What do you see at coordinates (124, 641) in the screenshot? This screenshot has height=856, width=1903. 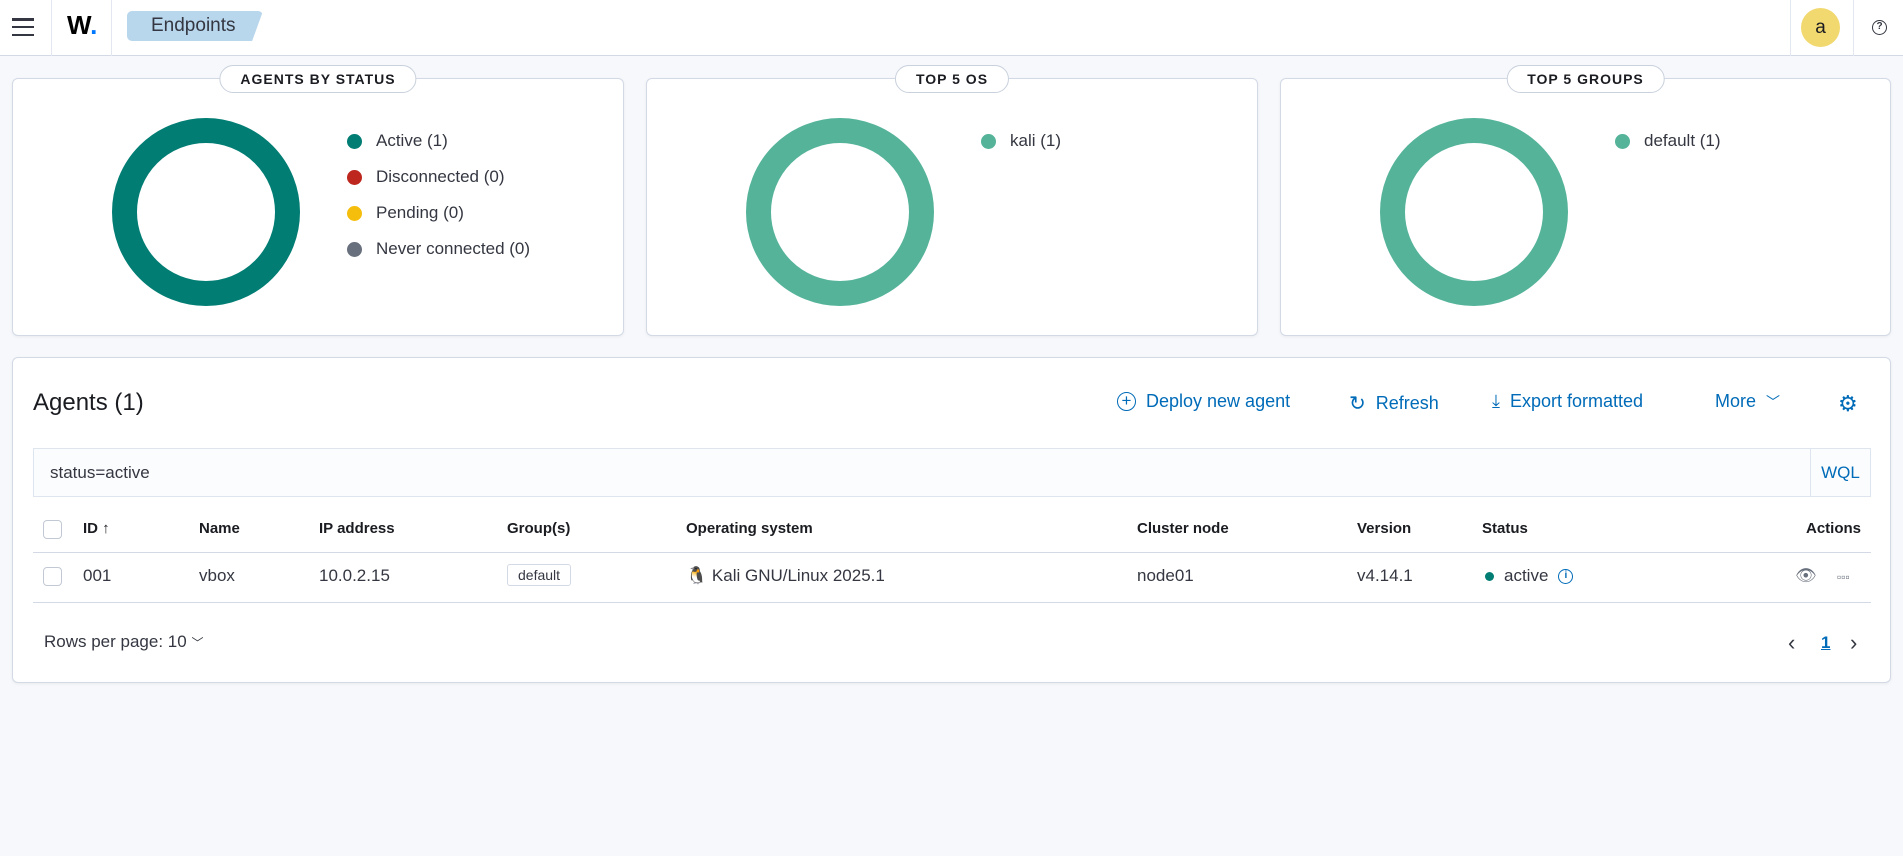 I see `rows-per-page-selector: Rows per page: 10 ﹀` at bounding box center [124, 641].